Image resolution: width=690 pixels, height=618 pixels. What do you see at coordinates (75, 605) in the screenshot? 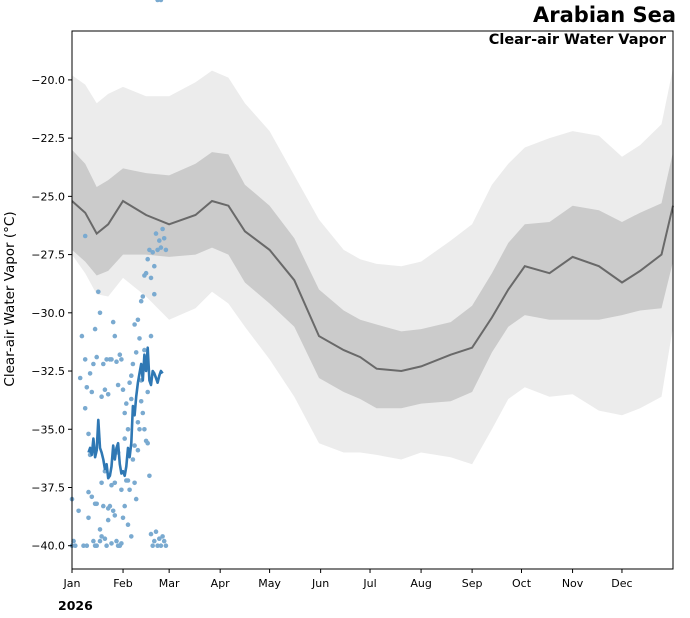
I see `x-axis-year-label: 2026` at bounding box center [75, 605].